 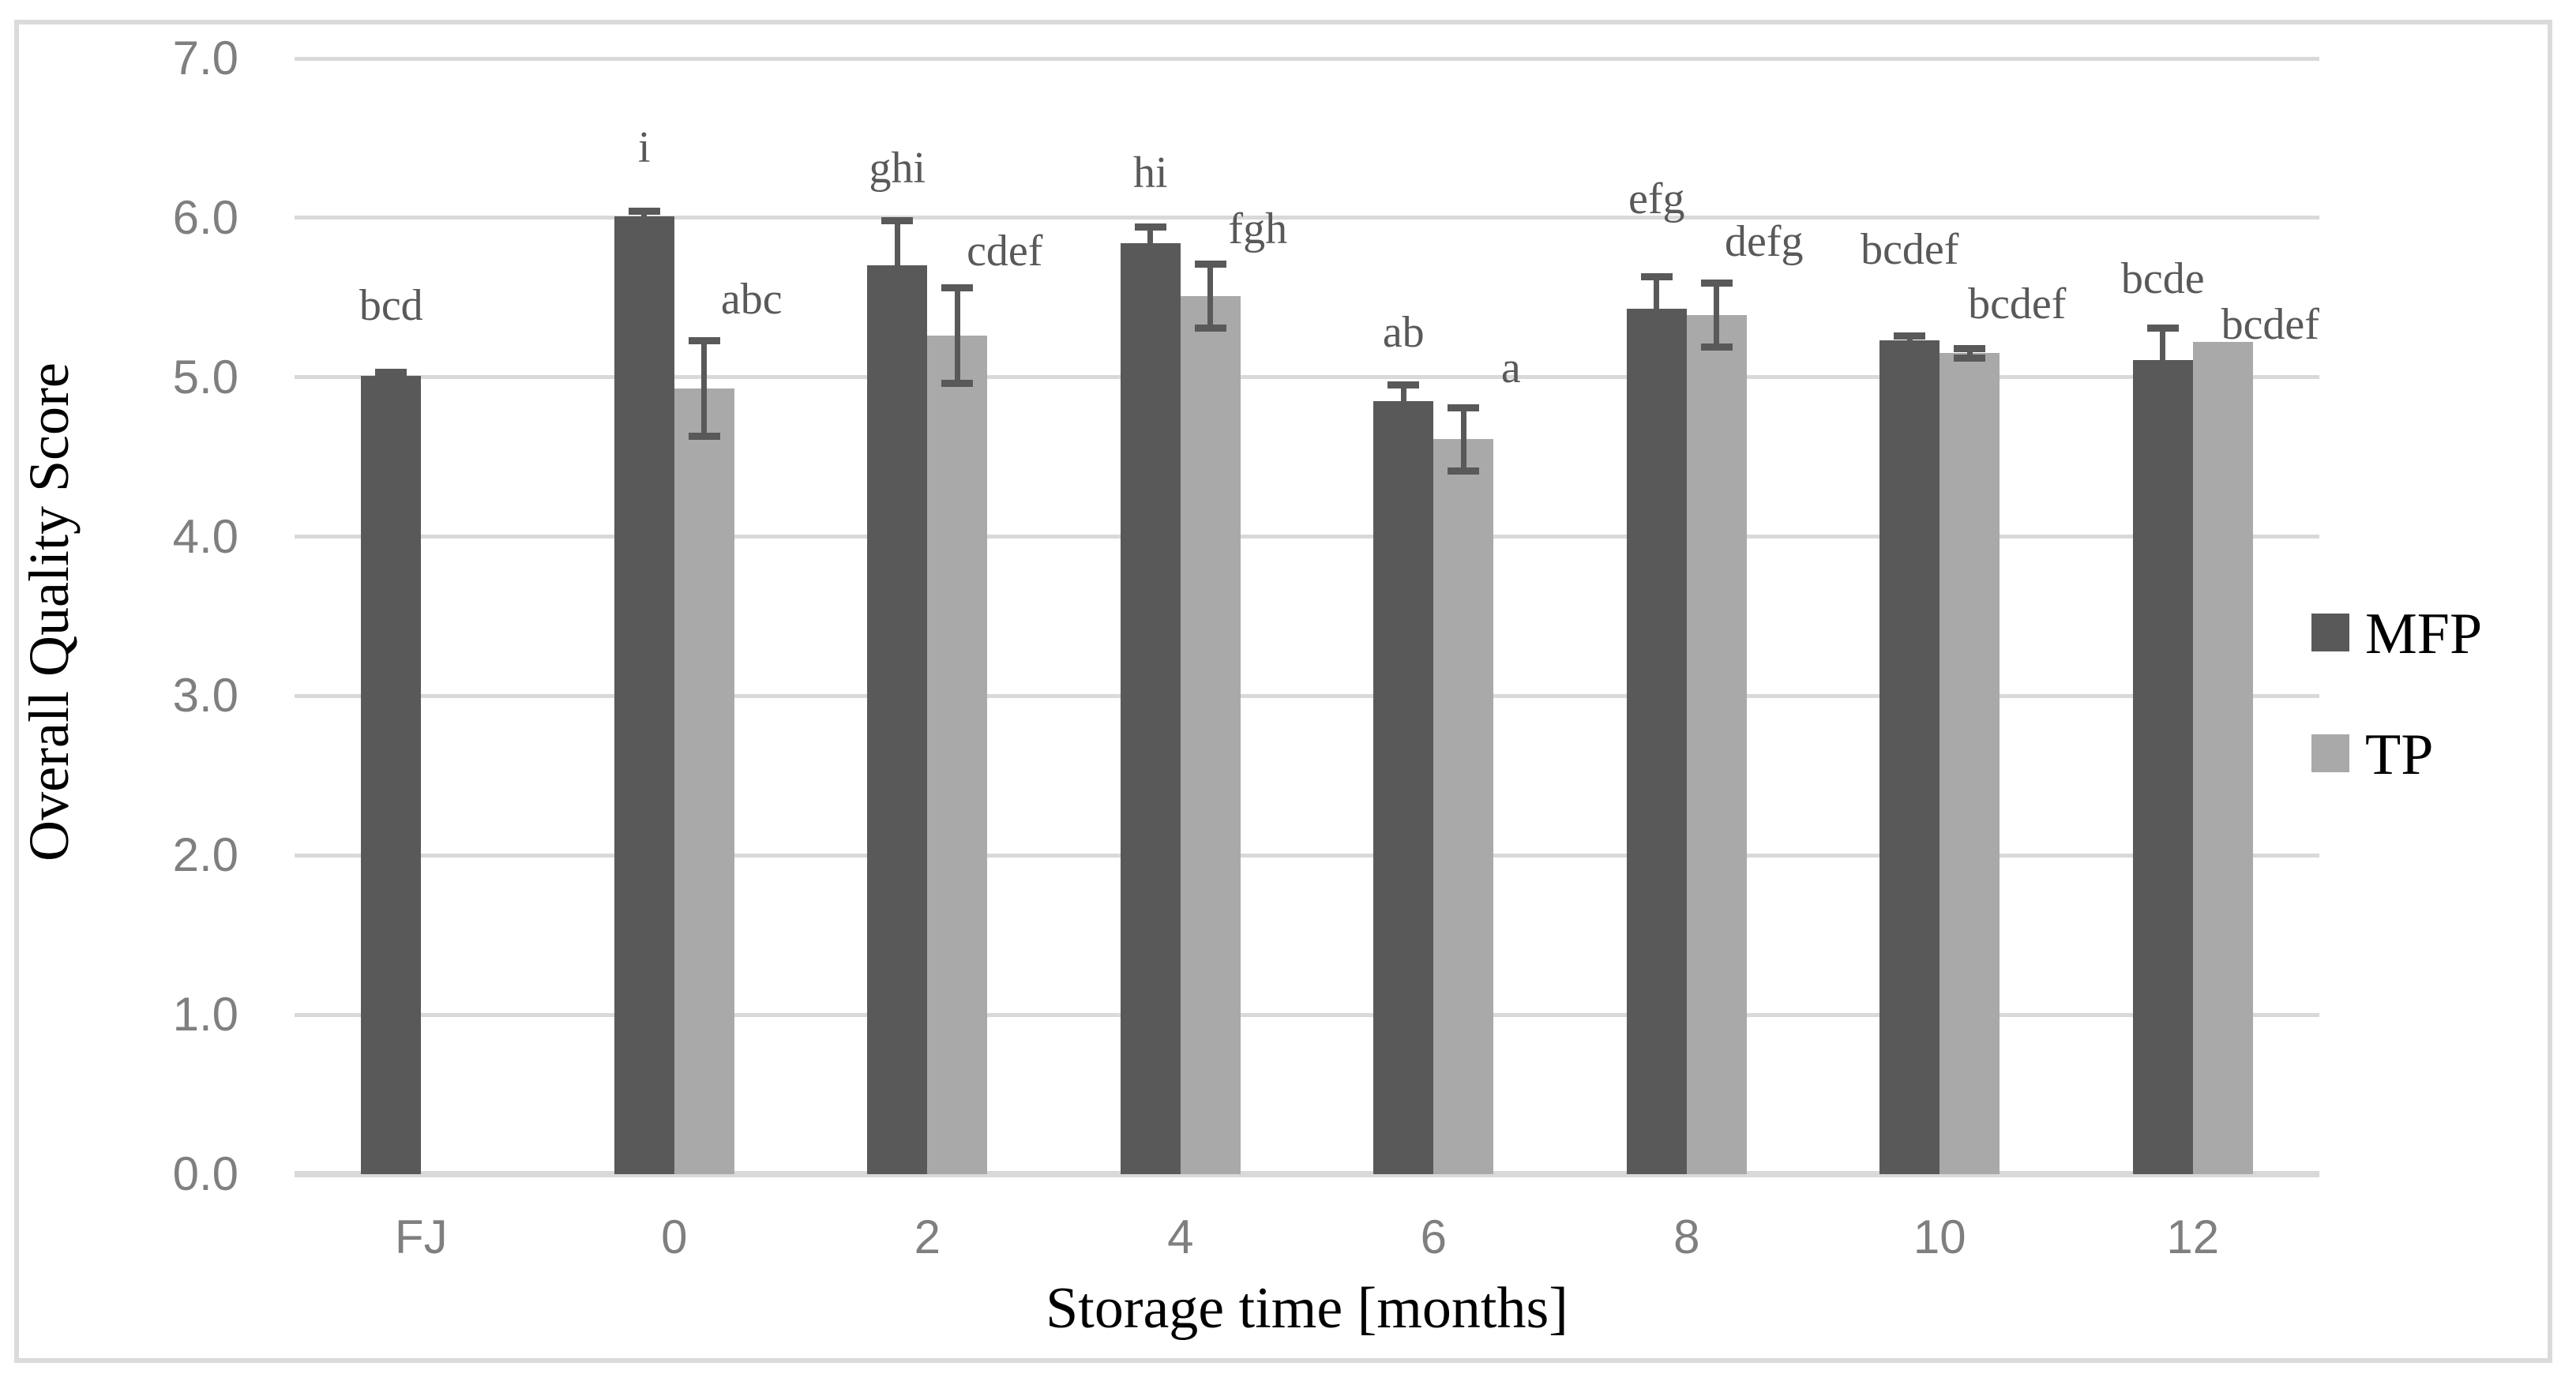 I want to click on y-tick-label: 0.0, so click(x=205, y=1173).